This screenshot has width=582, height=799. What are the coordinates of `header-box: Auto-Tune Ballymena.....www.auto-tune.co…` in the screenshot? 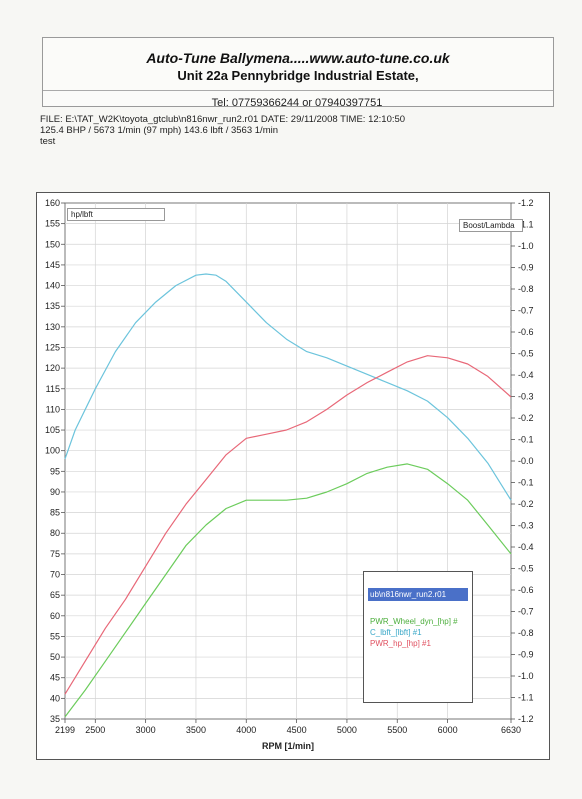 It's located at (298, 72).